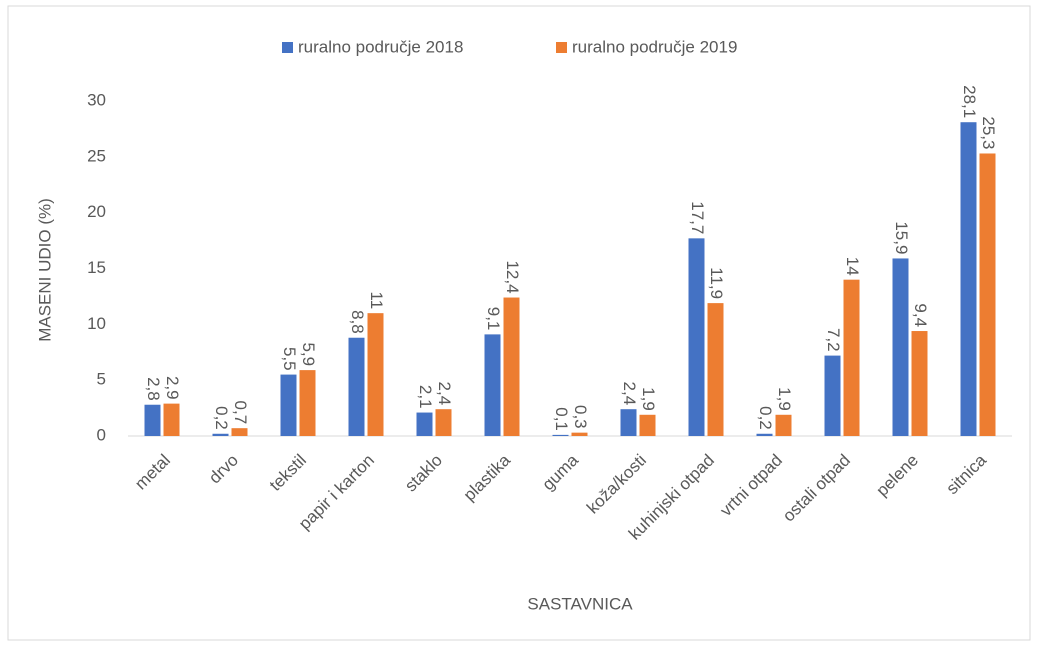 This screenshot has width=1037, height=651. I want to click on data-label: 2,1, so click(425, 397).